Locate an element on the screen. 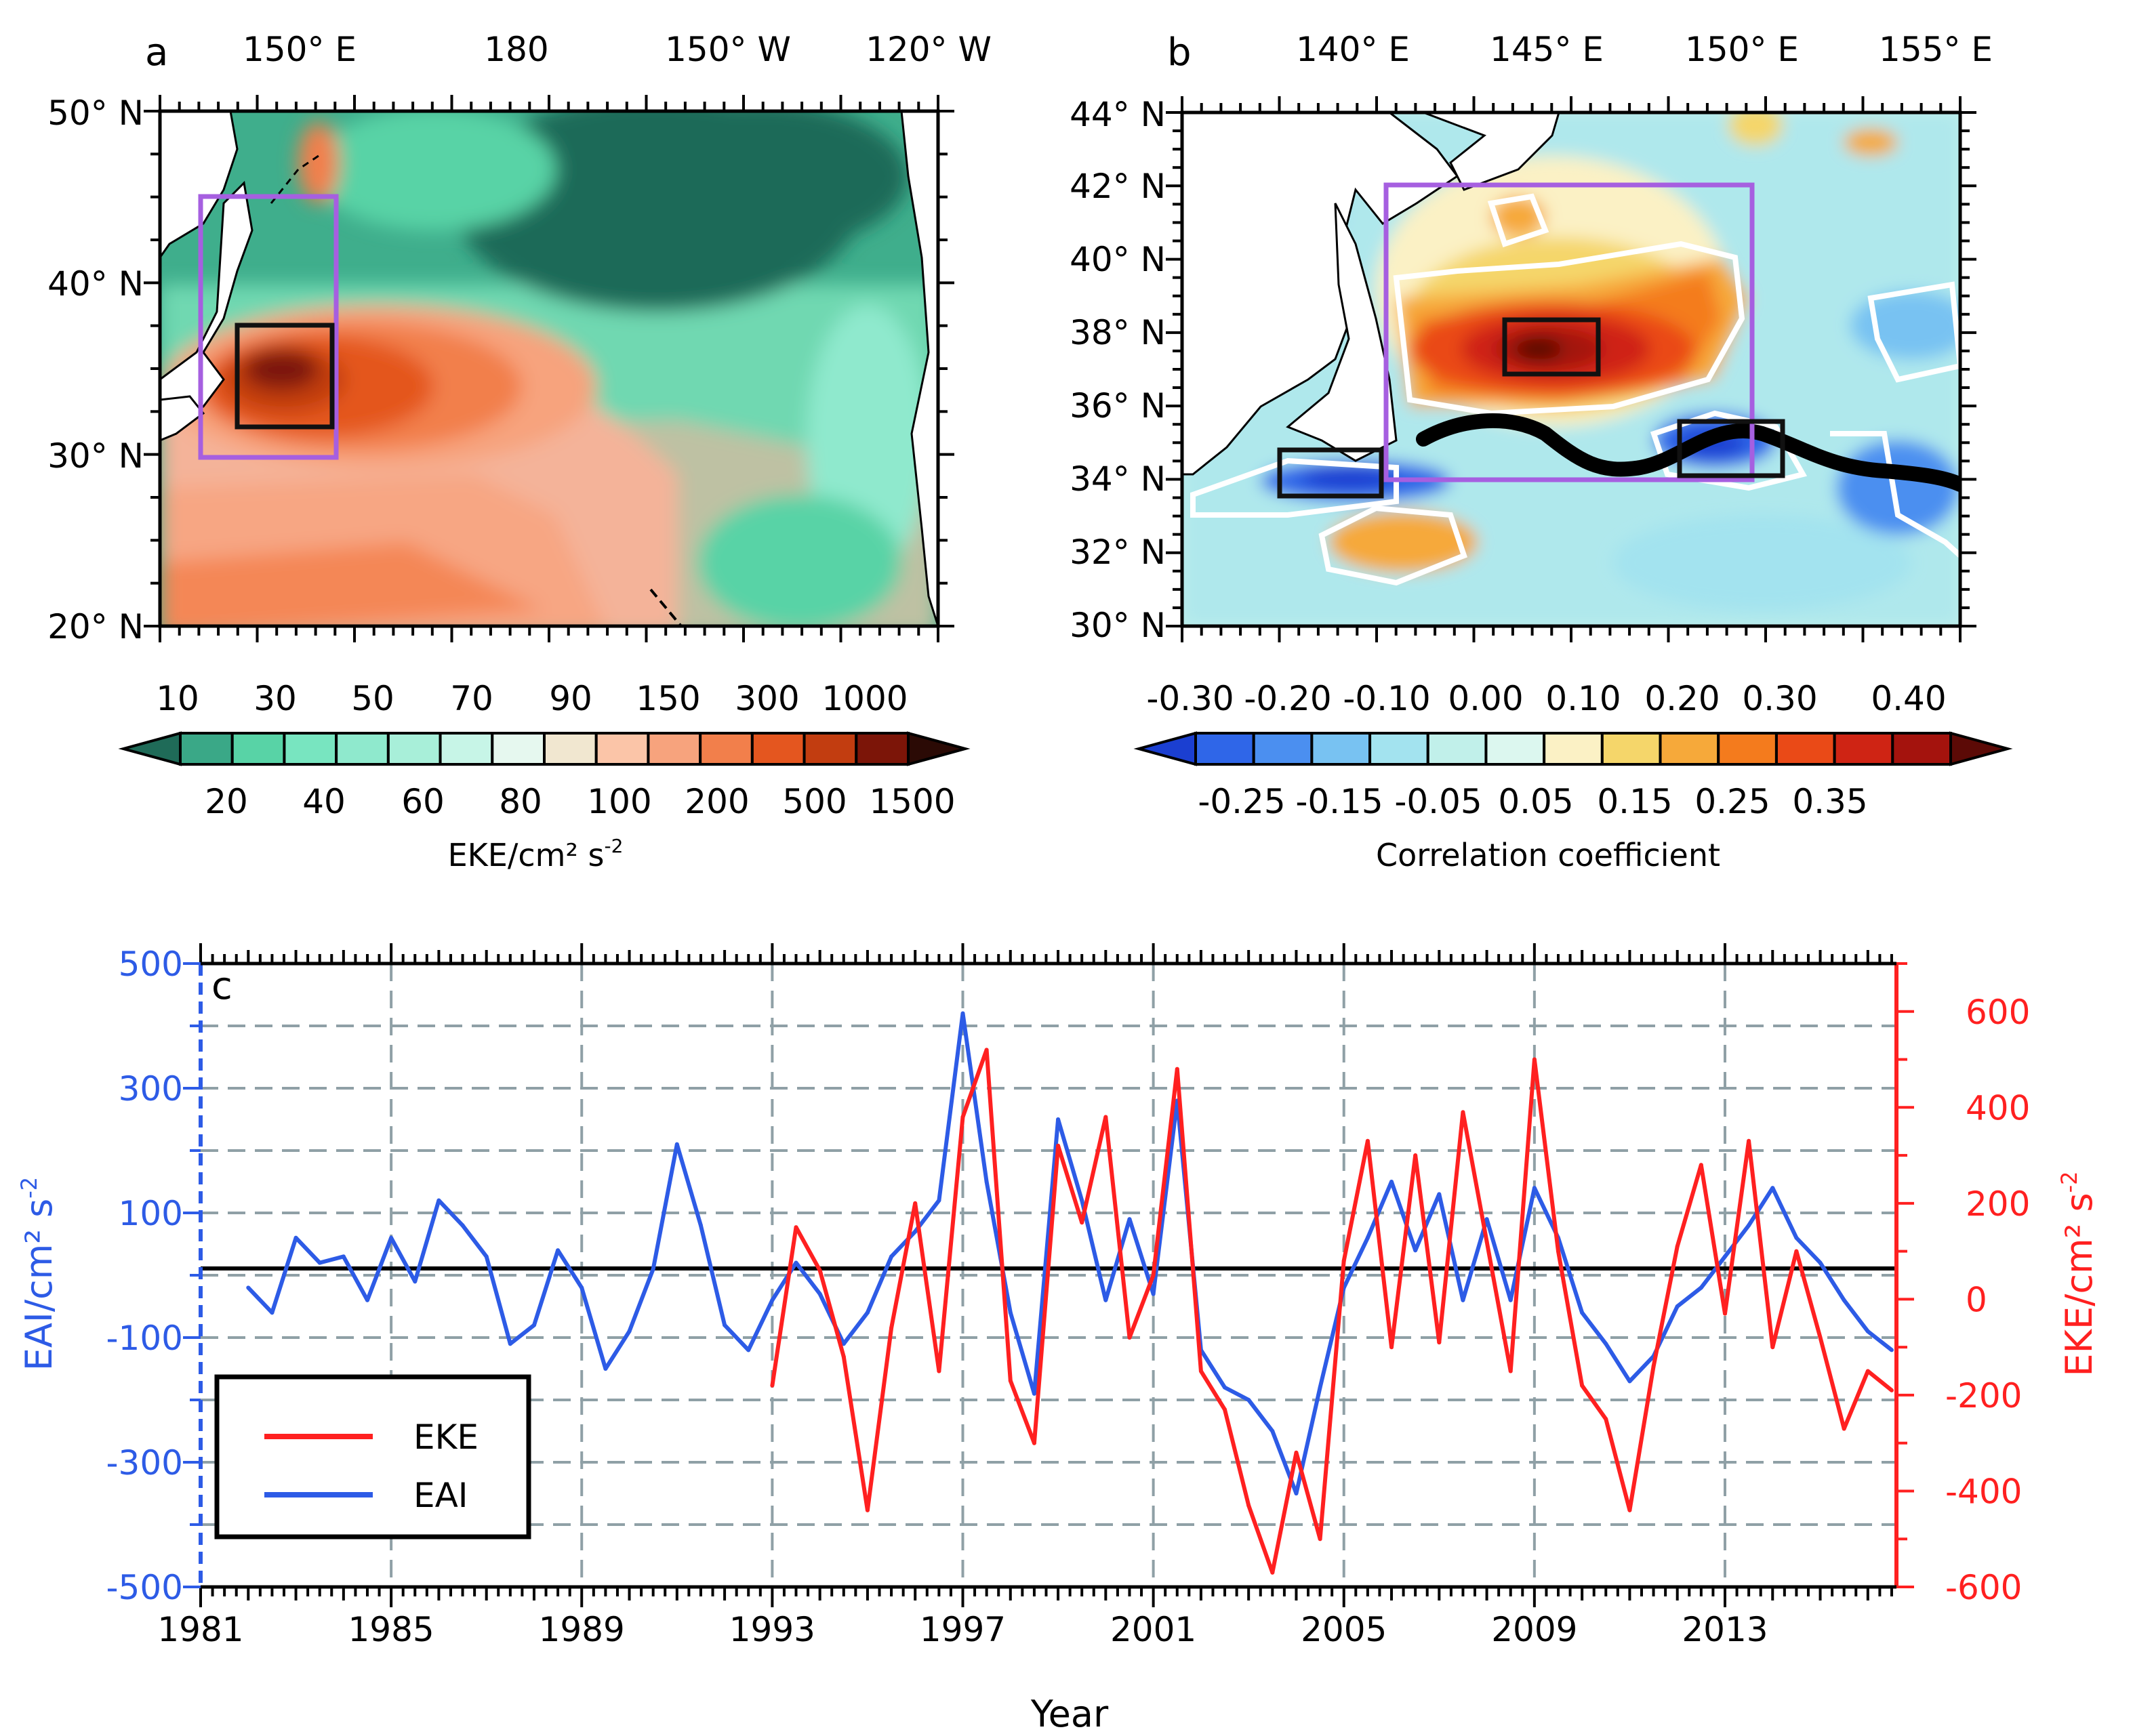 This screenshot has width=2133, height=1736. x-tick-label: 2013 is located at coordinates (1725, 1629).